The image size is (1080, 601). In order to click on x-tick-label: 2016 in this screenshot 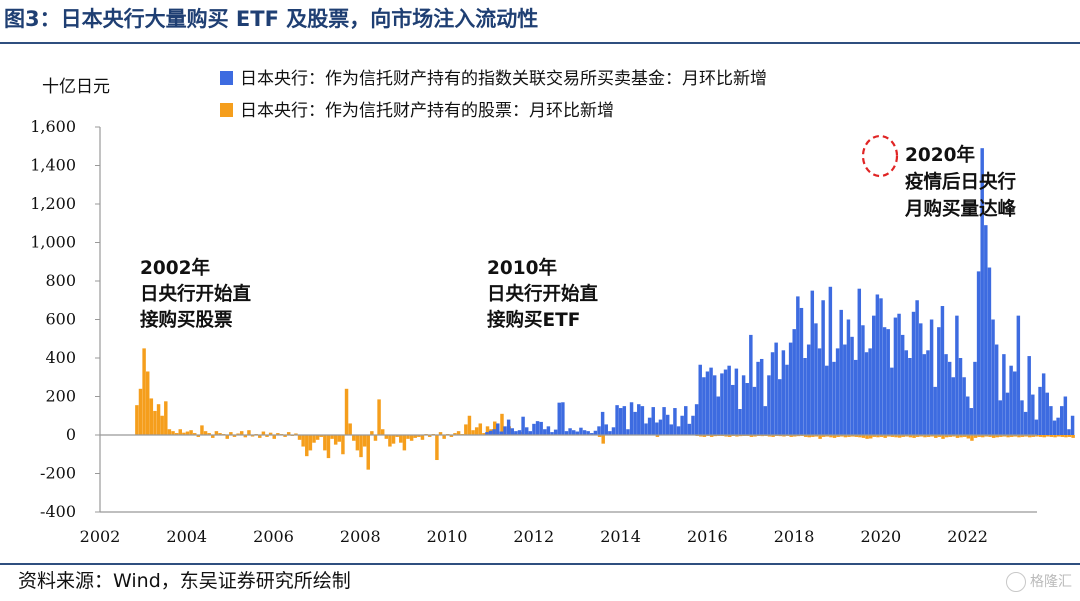, I will do `click(707, 536)`.